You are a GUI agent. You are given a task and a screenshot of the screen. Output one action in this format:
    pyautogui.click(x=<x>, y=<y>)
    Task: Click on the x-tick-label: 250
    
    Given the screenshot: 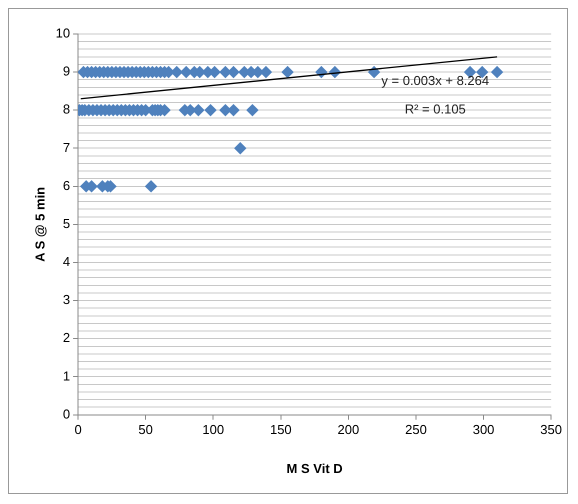 What is the action you would take?
    pyautogui.click(x=416, y=430)
    